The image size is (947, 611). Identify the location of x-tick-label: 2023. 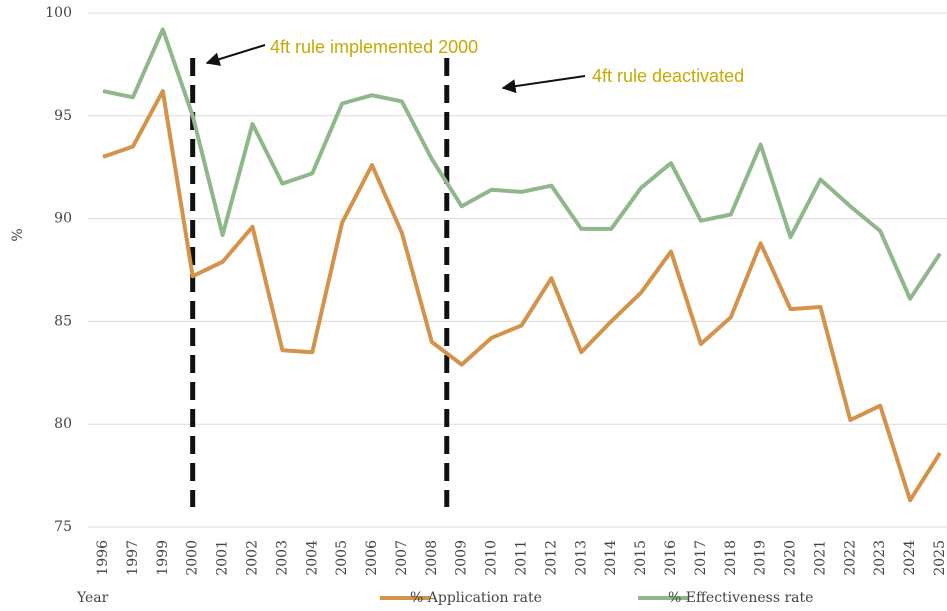
(880, 558).